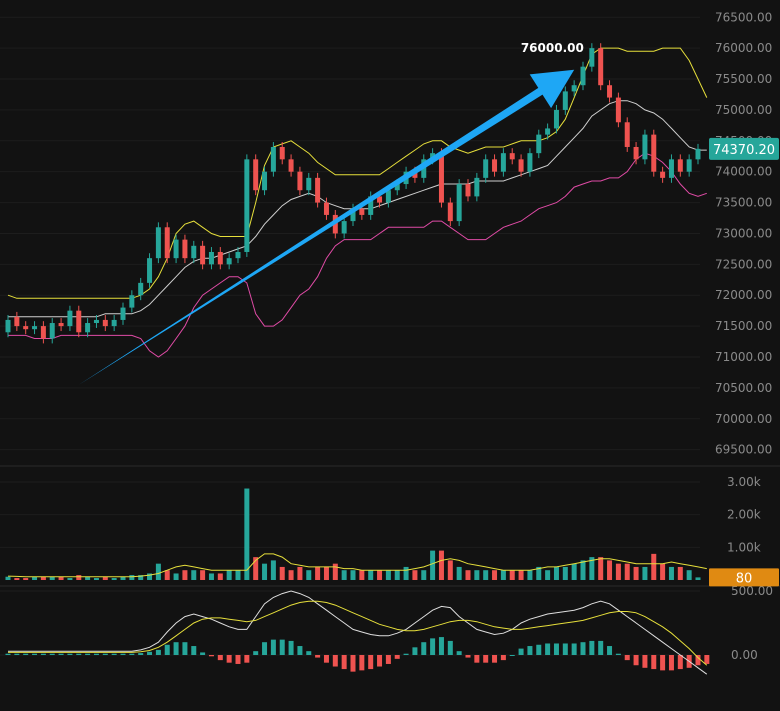 The width and height of the screenshot is (780, 711). What do you see at coordinates (743, 295) in the screenshot?
I see `price-tick-label: 72000.00` at bounding box center [743, 295].